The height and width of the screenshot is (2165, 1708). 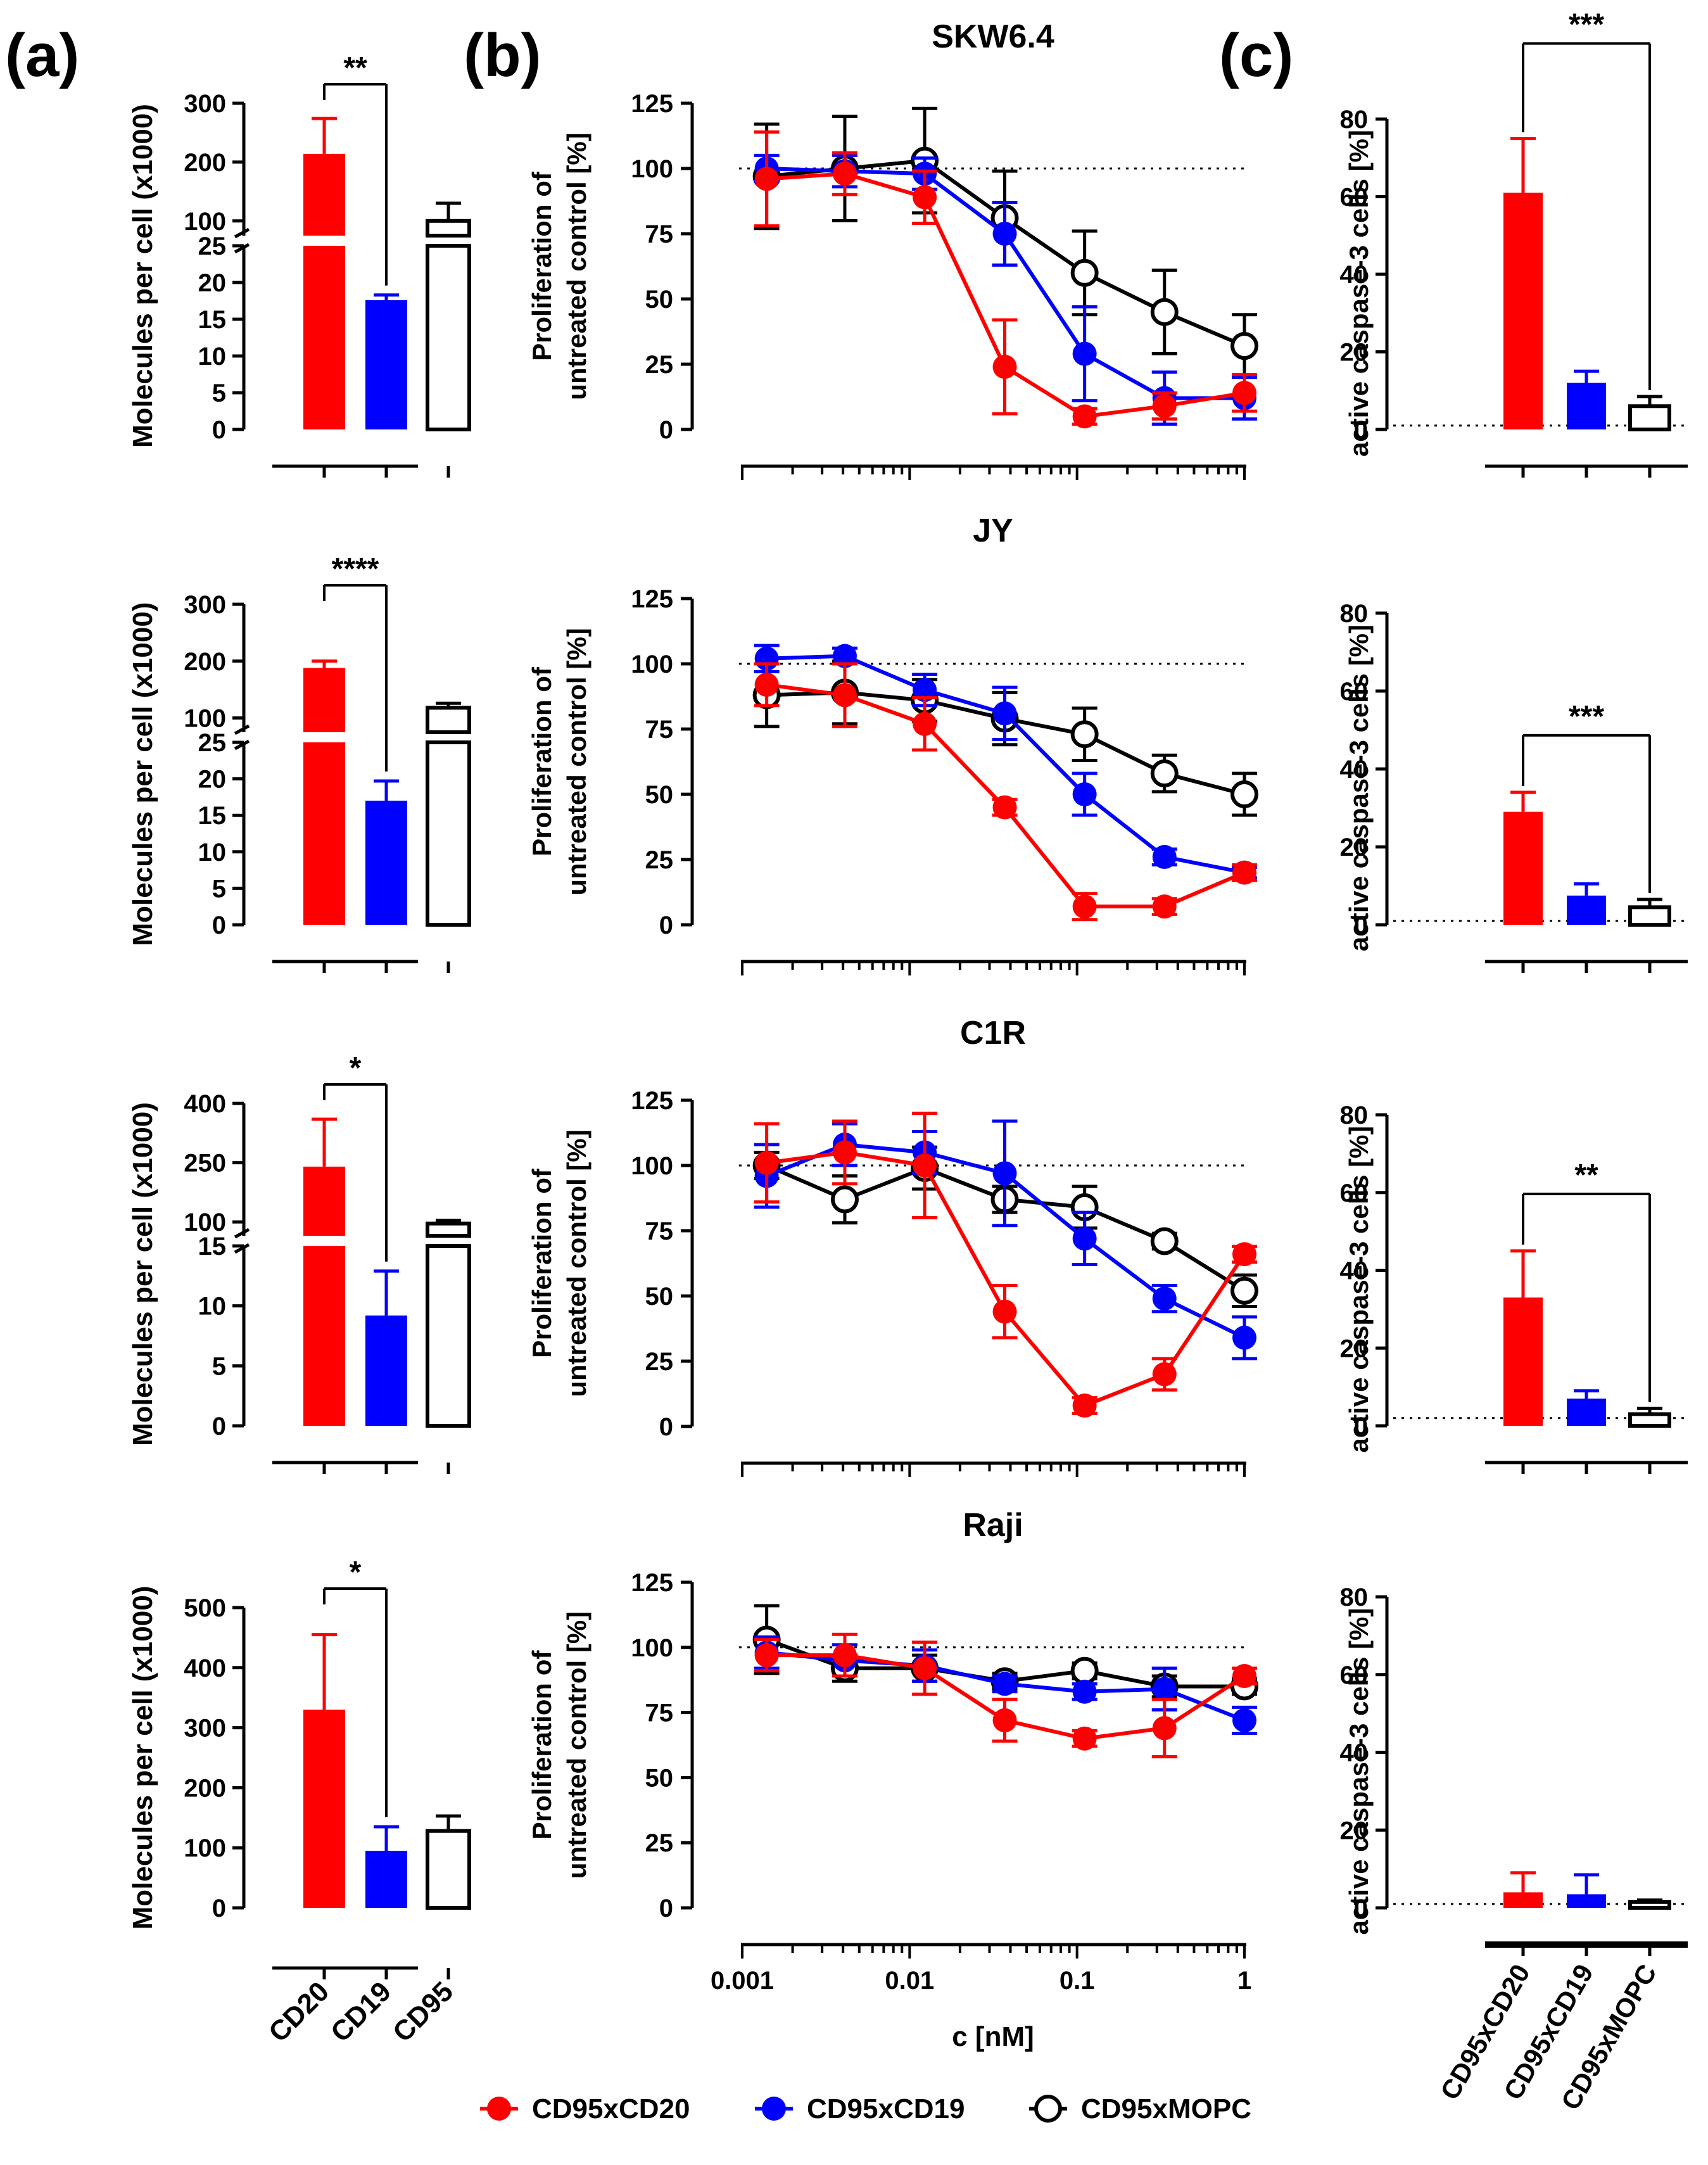 What do you see at coordinates (1006, 279) in the screenshot?
I see `series-cd95xcd20` at bounding box center [1006, 279].